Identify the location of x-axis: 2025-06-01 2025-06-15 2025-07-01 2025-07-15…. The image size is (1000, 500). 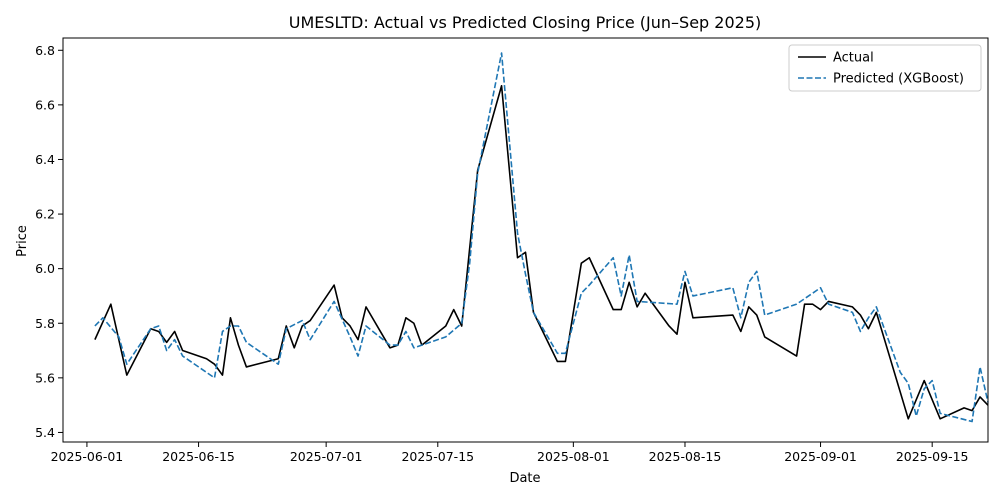
(510, 453).